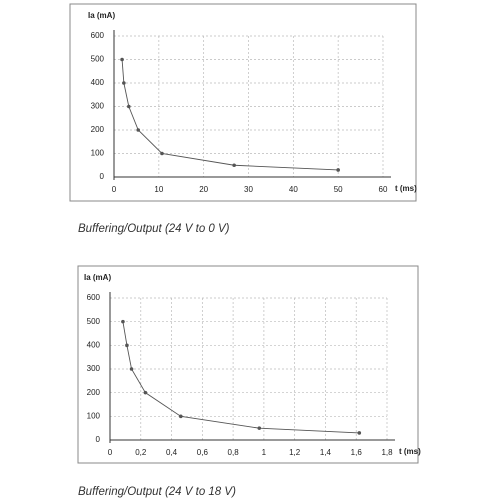 This screenshot has width=500, height=500. What do you see at coordinates (172, 452) in the screenshot?
I see `x-tick-label: 0,4` at bounding box center [172, 452].